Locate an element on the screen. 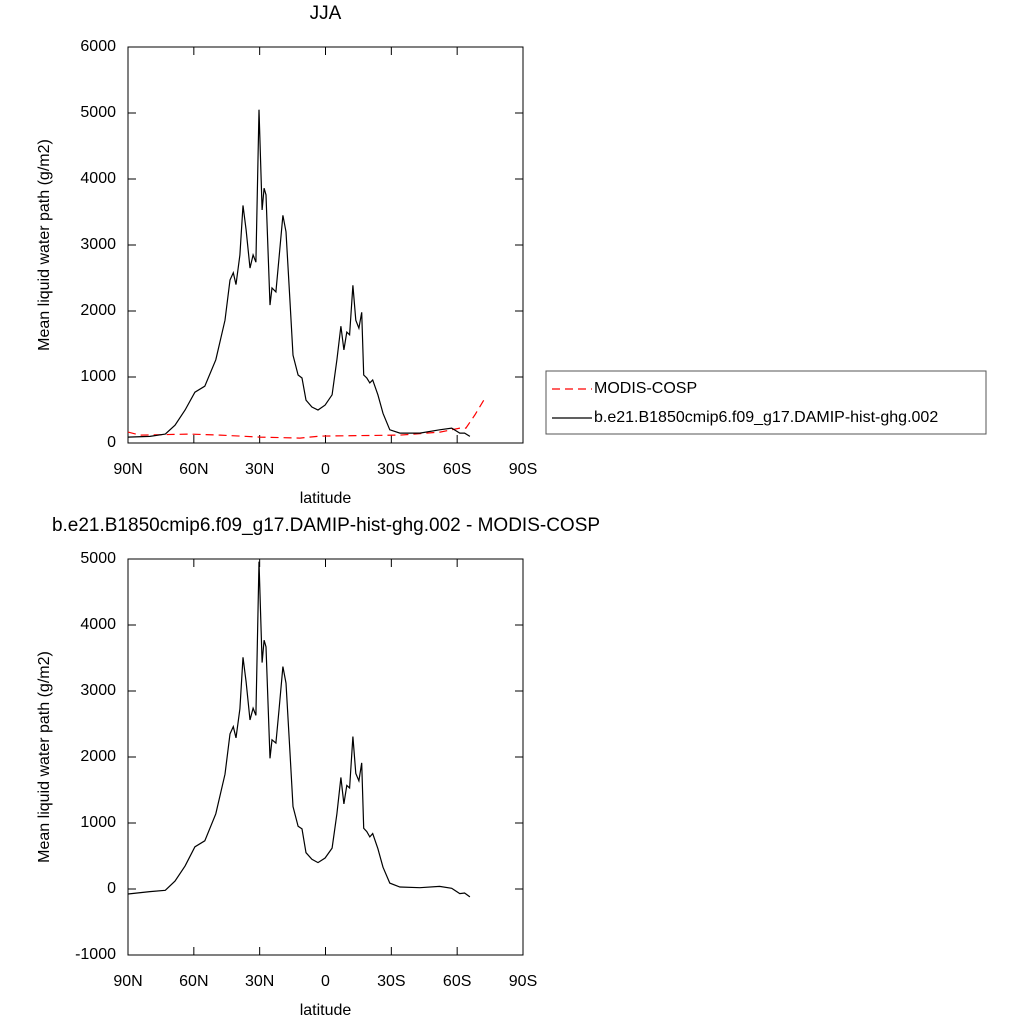 This screenshot has width=1024, height=1029. y-tick-label: 6000 is located at coordinates (98, 46).